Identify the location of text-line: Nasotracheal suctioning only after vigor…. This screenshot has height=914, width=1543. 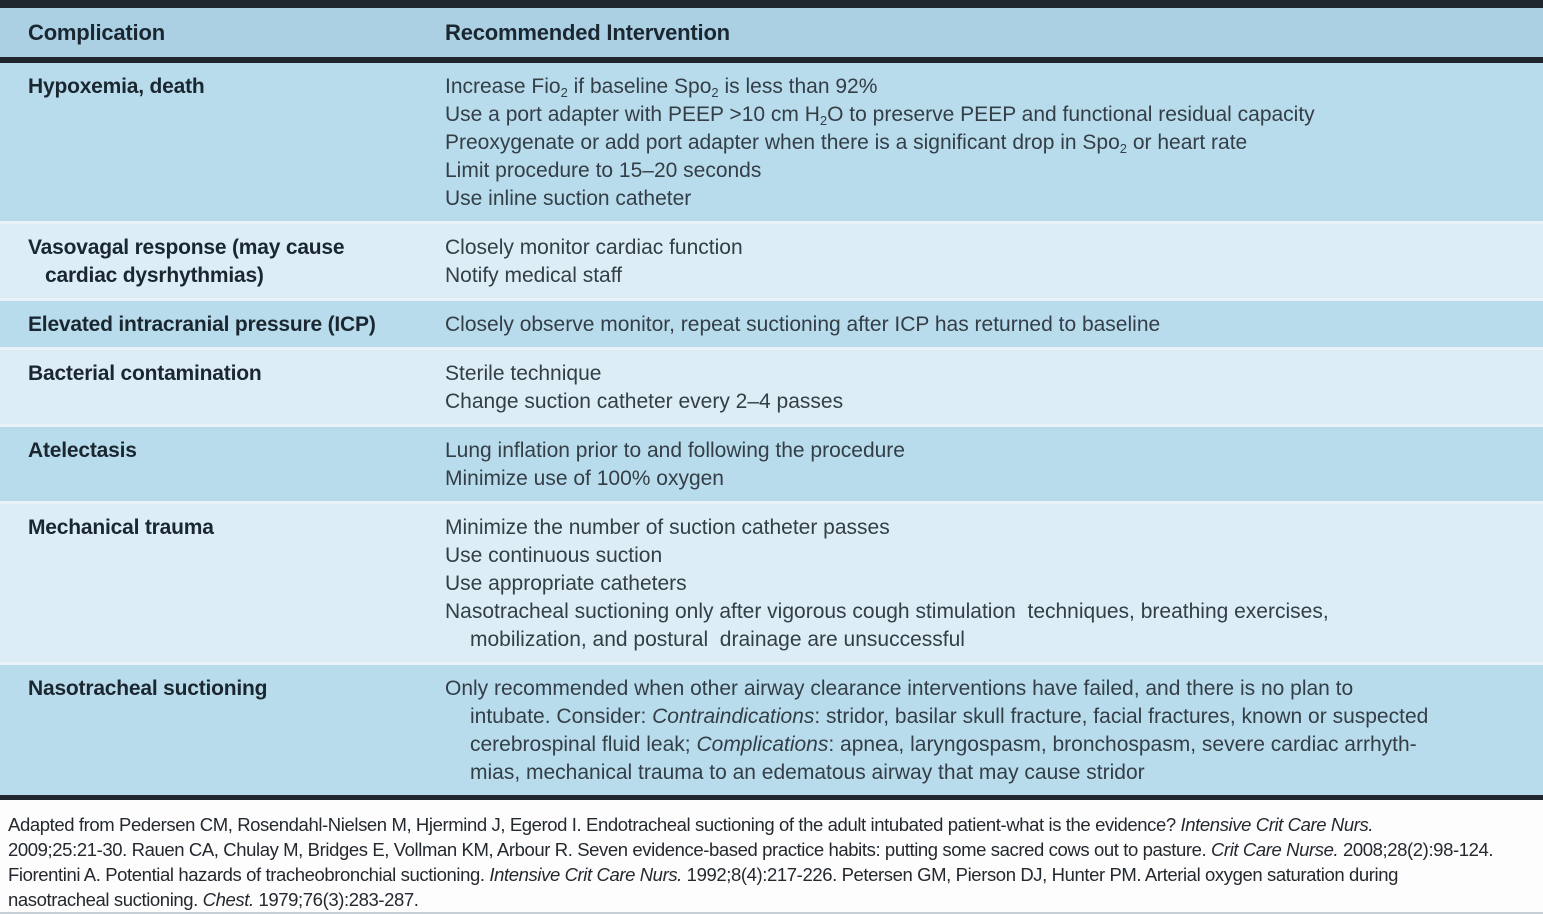
(887, 611).